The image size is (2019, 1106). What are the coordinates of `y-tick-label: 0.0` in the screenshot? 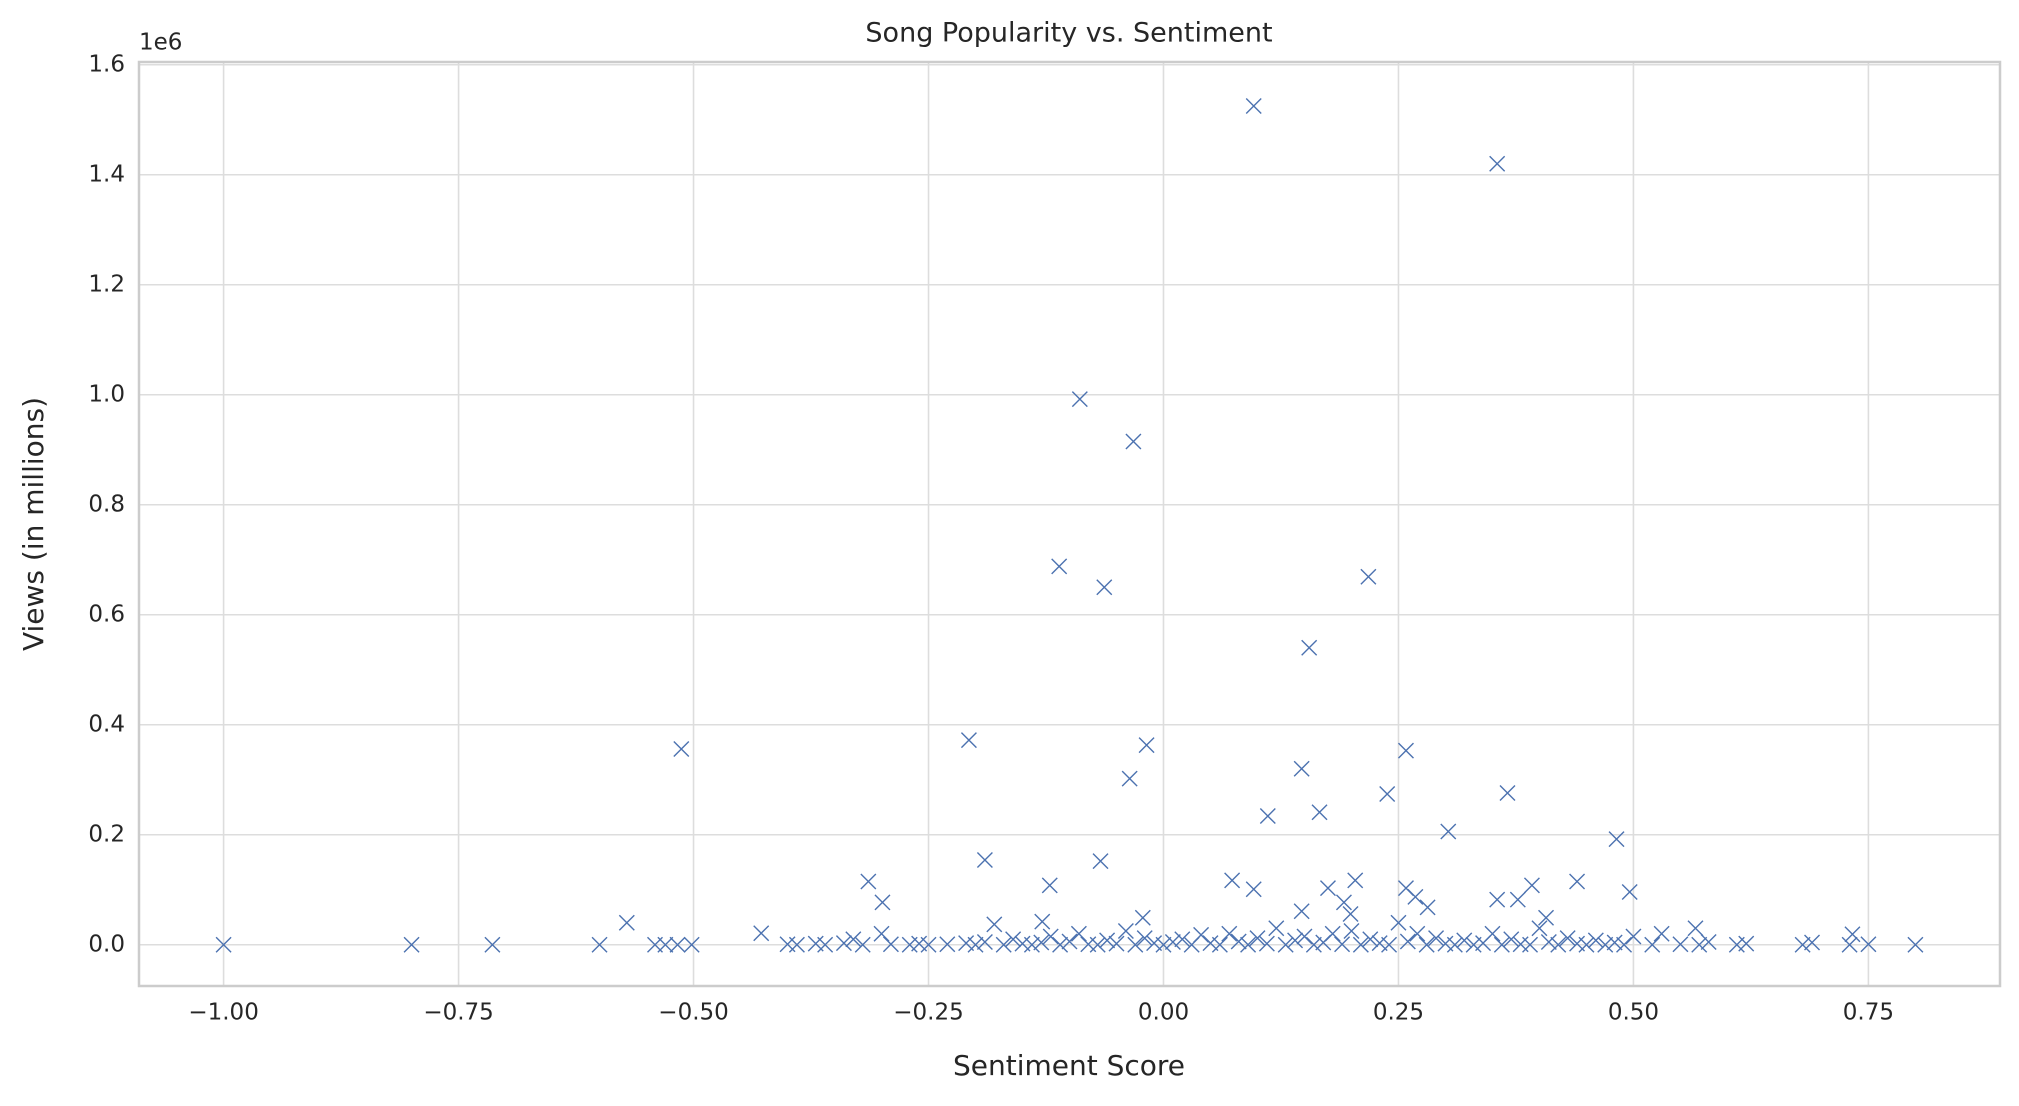 It's located at (106, 944).